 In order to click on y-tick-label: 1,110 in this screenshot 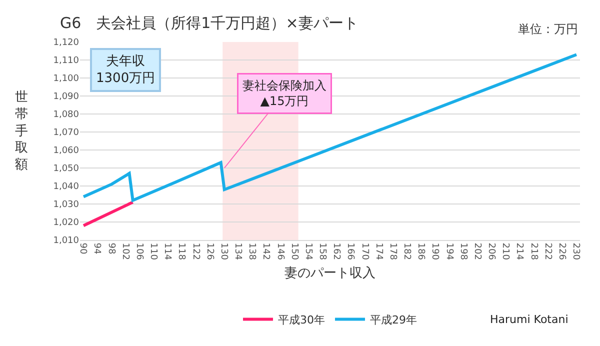, I will do `click(66, 61)`.